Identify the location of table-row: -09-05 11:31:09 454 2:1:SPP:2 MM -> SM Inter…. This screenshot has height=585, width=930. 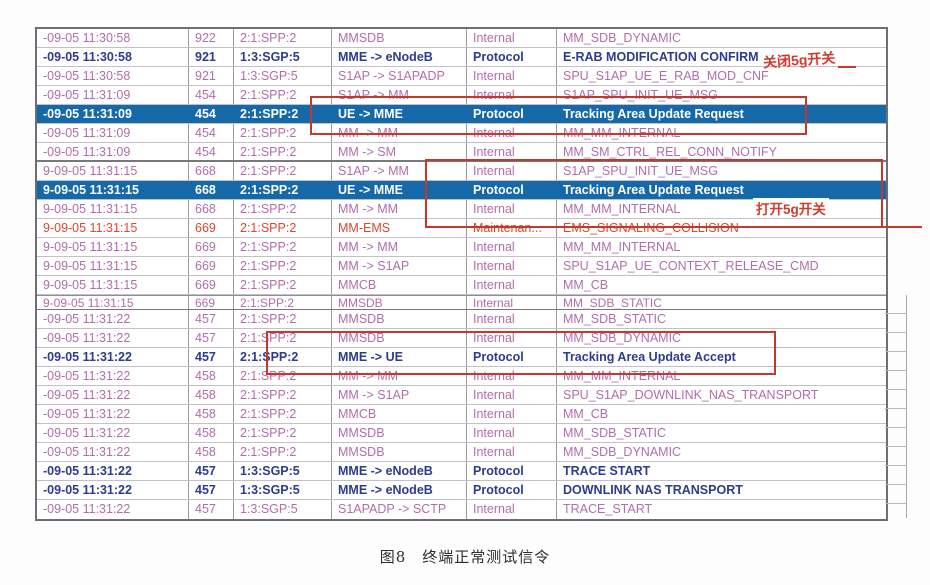
(461, 152).